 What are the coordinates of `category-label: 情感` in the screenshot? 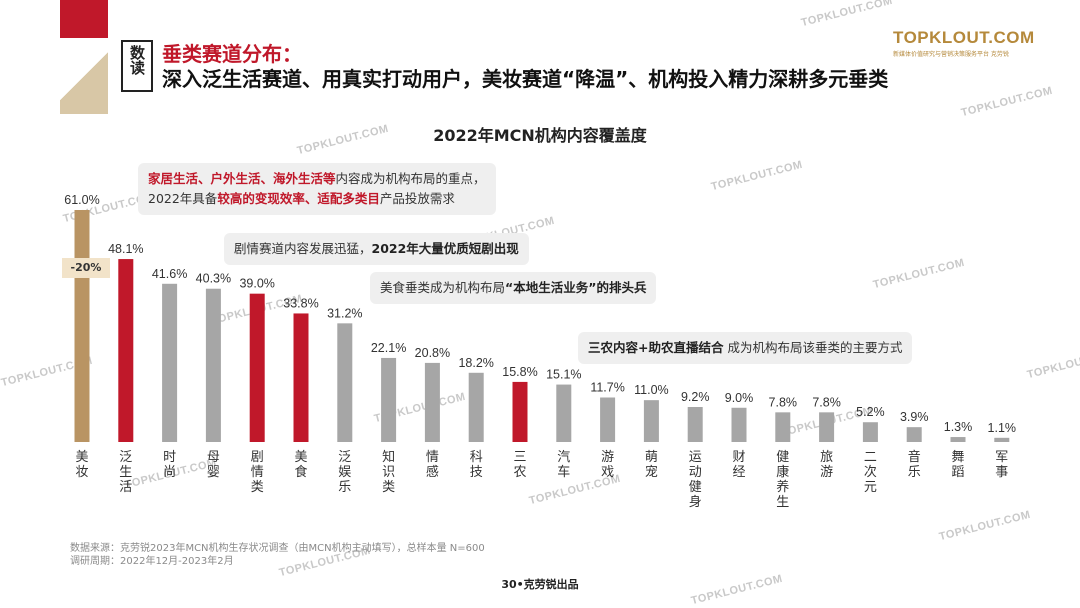 It's located at (432, 465).